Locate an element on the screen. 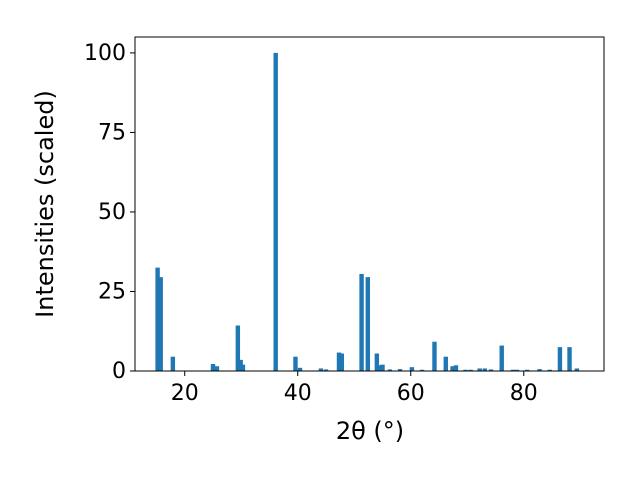 This screenshot has height=480, width=640. x-axis-label: 2θ (°) is located at coordinates (370, 431).